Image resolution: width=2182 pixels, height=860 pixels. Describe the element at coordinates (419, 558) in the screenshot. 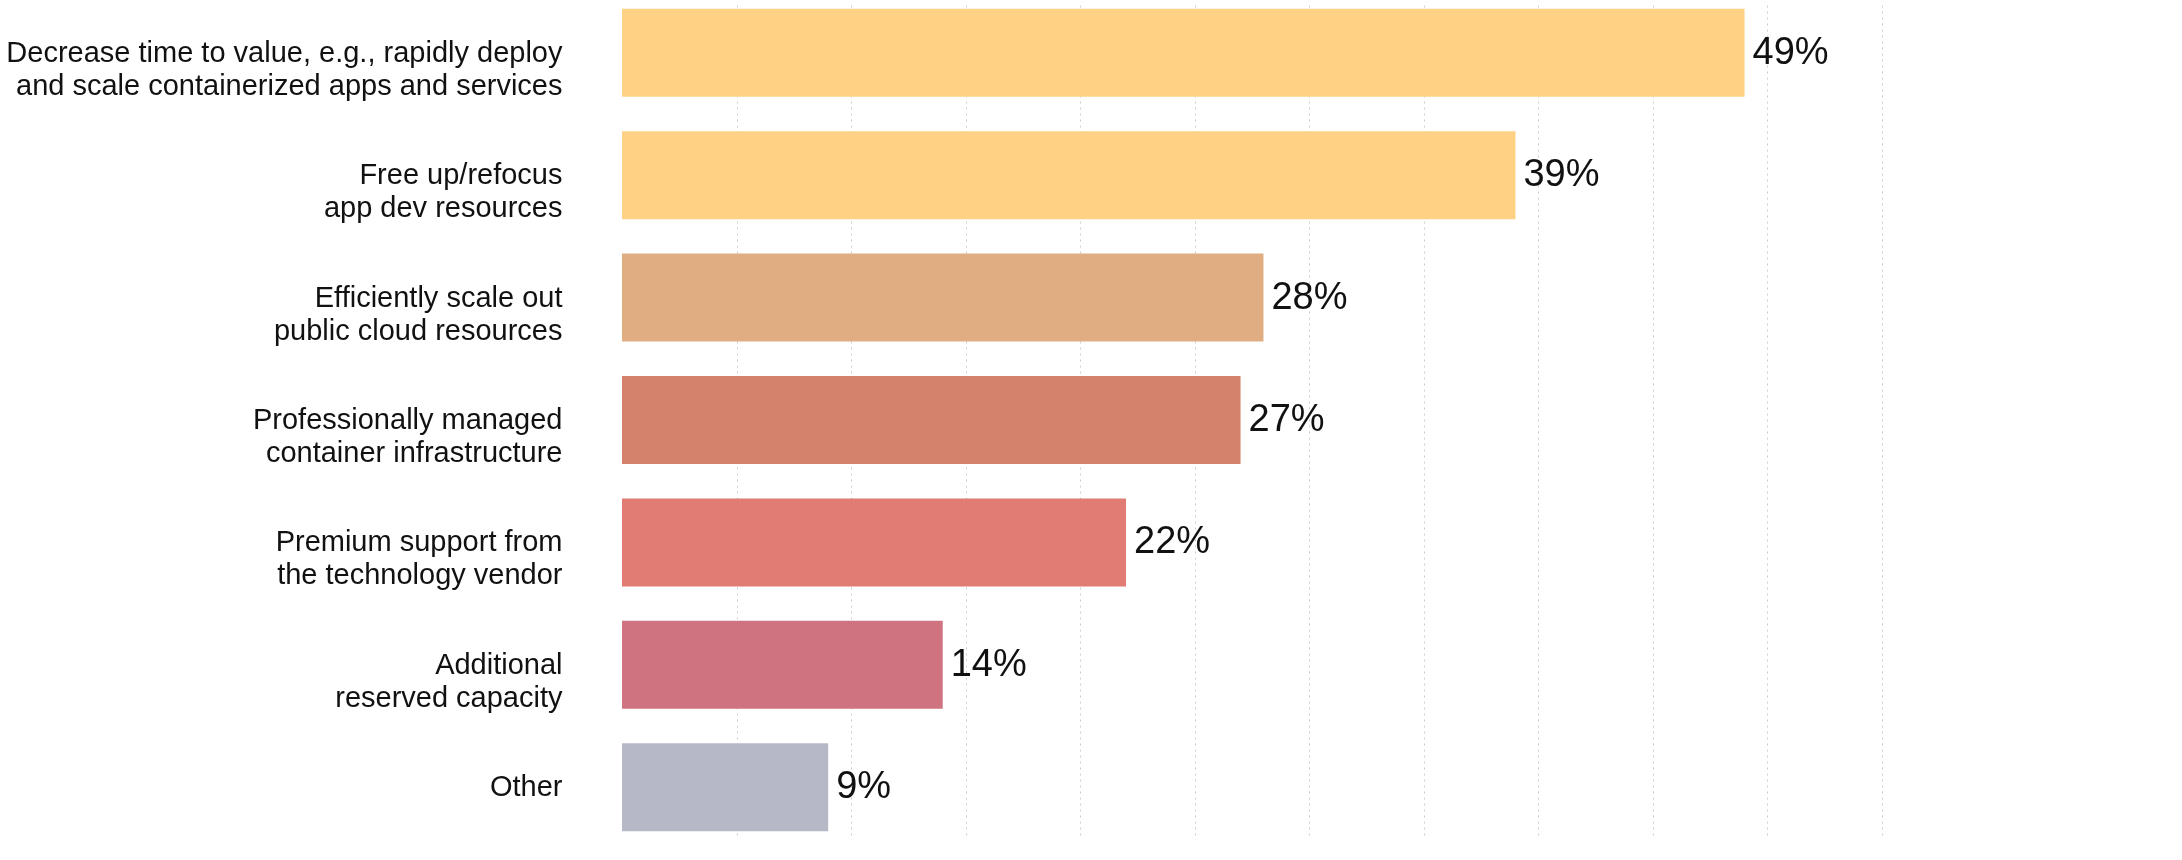

I see `y-tick-label: Premium support from the technology vendor` at that location.